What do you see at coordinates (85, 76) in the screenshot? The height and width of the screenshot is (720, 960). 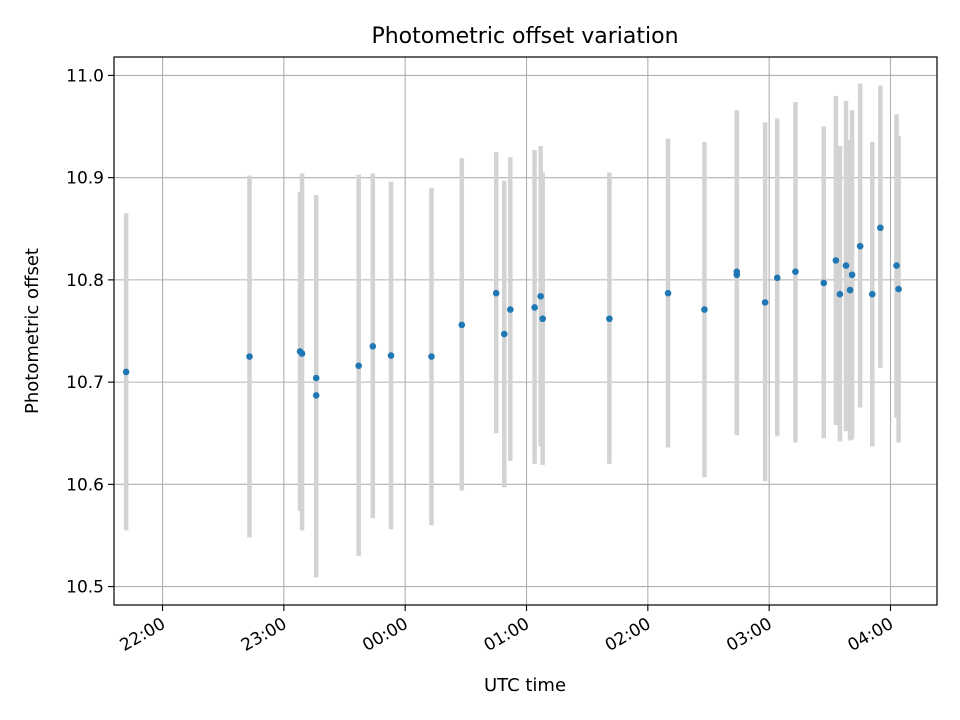 I see `y-tick-label: 11.0` at bounding box center [85, 76].